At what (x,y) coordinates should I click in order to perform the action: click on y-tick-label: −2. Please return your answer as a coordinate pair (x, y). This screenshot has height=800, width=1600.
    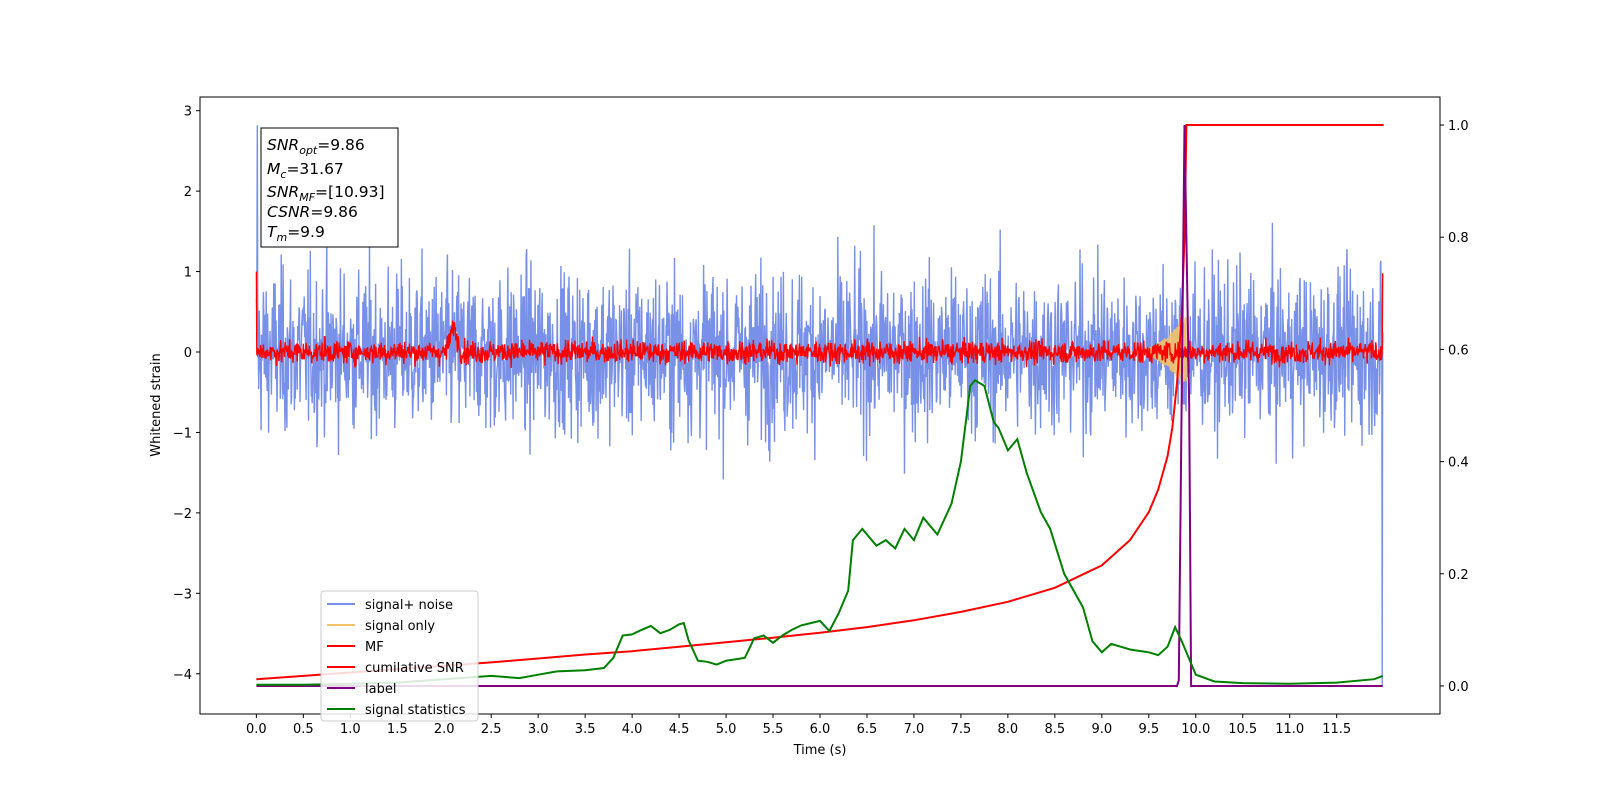
    Looking at the image, I should click on (182, 514).